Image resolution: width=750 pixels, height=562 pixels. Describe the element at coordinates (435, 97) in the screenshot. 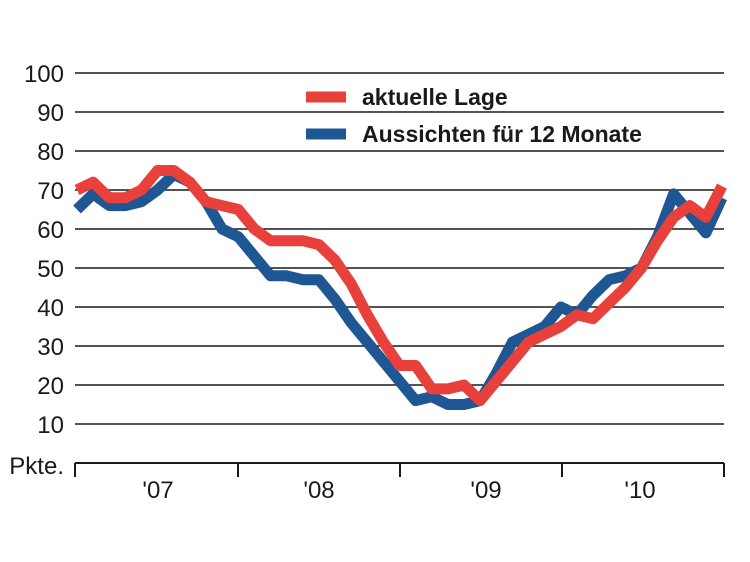

I see `legend-label-aktuelle-lage: aktuelle Lage` at that location.